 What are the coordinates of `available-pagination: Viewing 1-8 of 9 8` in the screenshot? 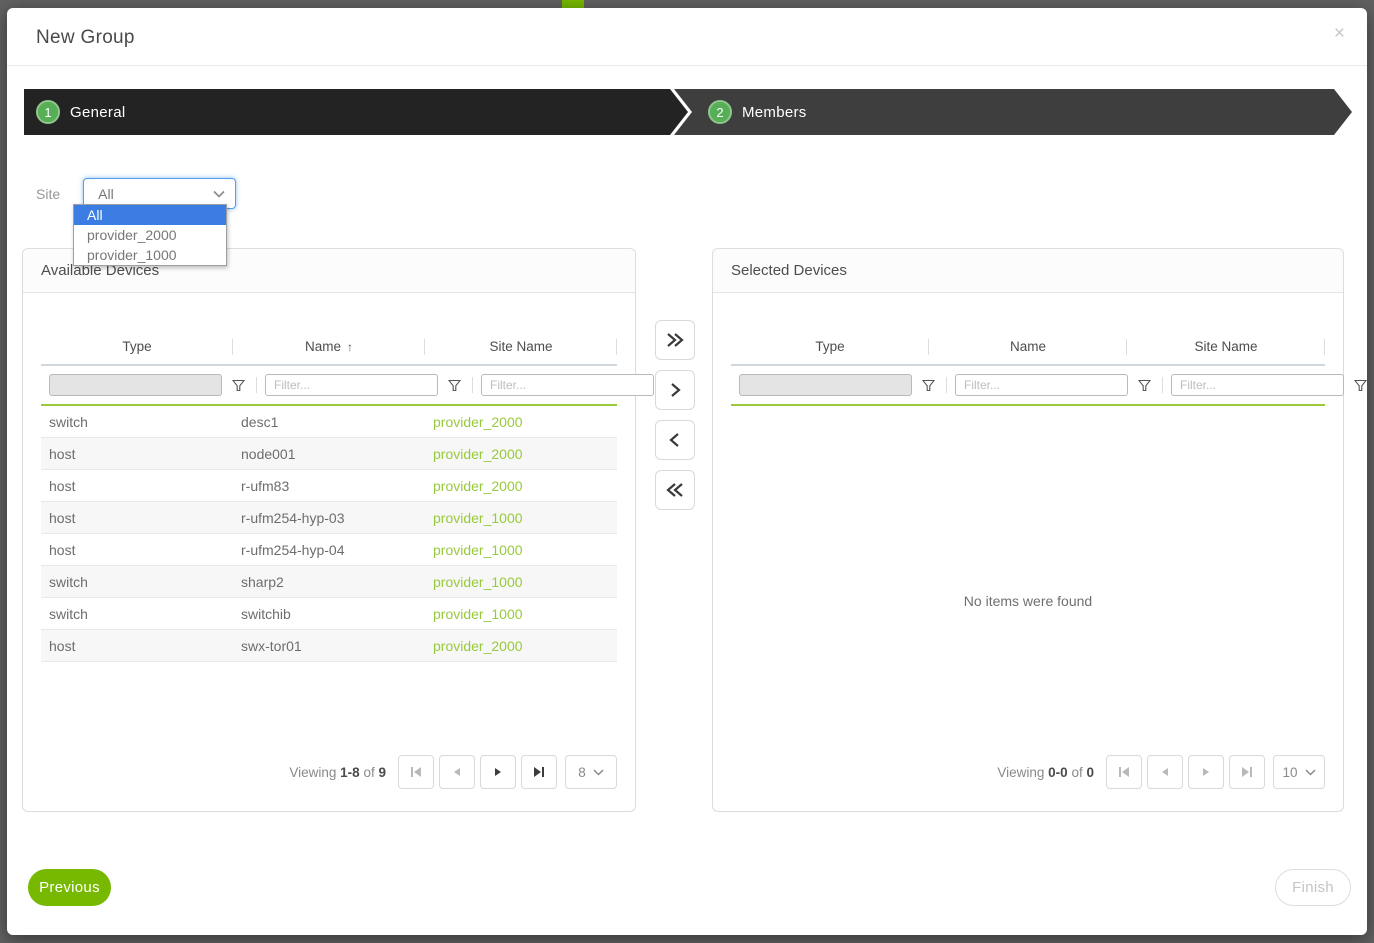 It's located at (453, 772).